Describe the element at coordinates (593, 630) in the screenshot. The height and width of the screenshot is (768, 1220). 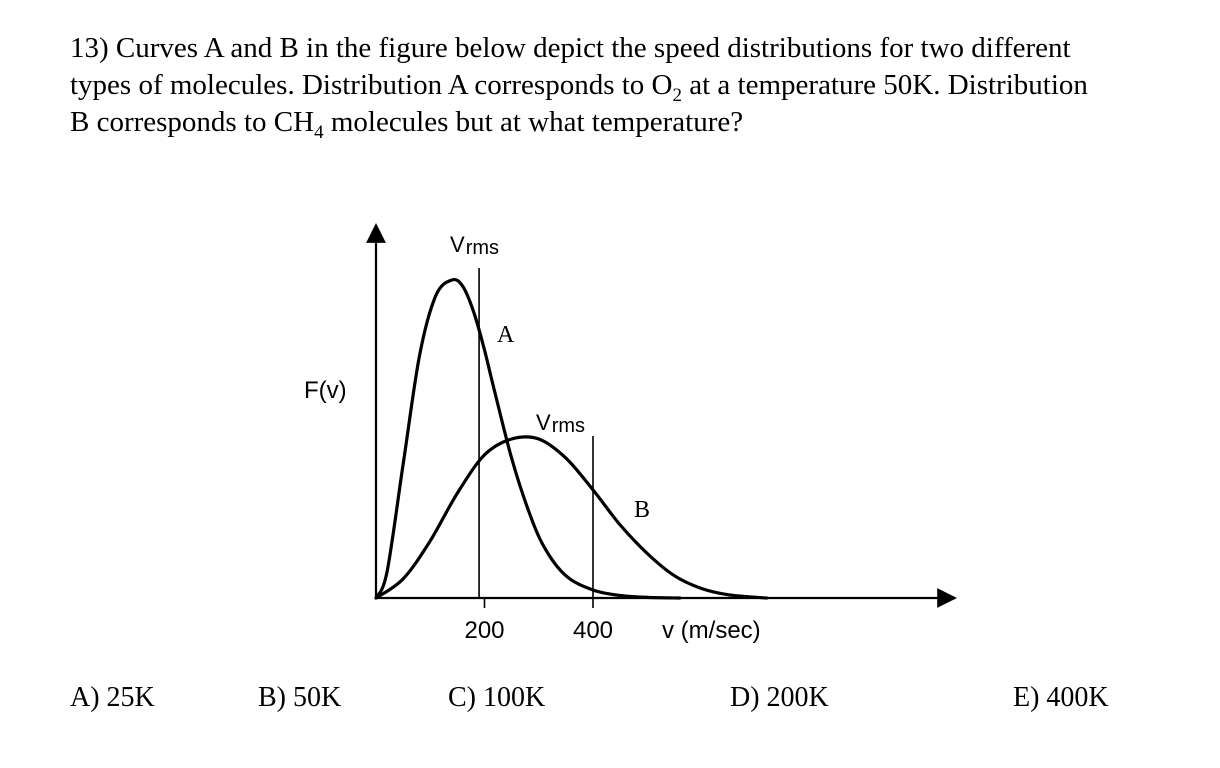
I see `x-tick-label-400: 400` at that location.